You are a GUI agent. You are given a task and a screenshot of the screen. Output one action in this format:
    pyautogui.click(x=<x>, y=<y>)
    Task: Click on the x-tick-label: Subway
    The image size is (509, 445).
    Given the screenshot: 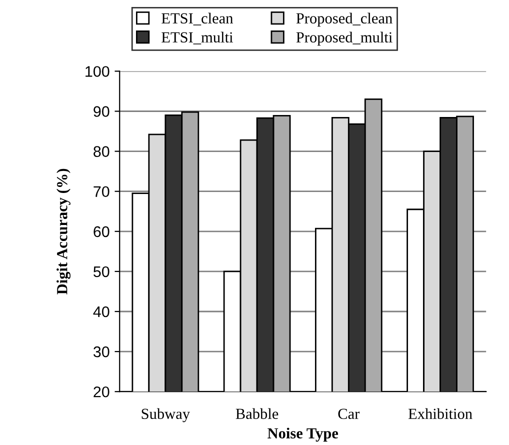 What is the action you would take?
    pyautogui.click(x=166, y=415)
    